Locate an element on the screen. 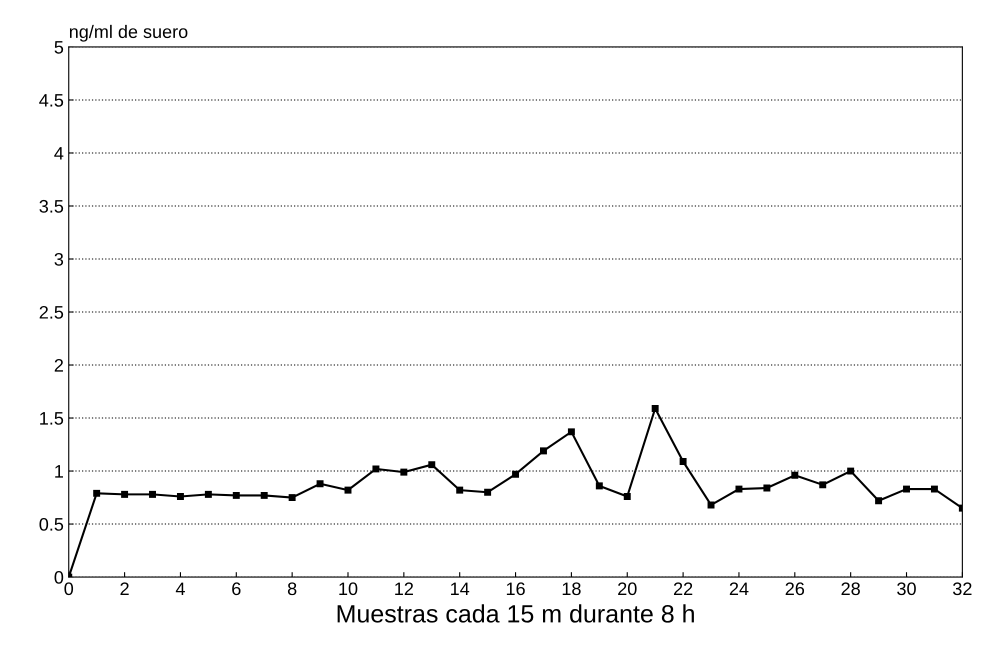  y-tick-label: 5 is located at coordinates (59, 47).